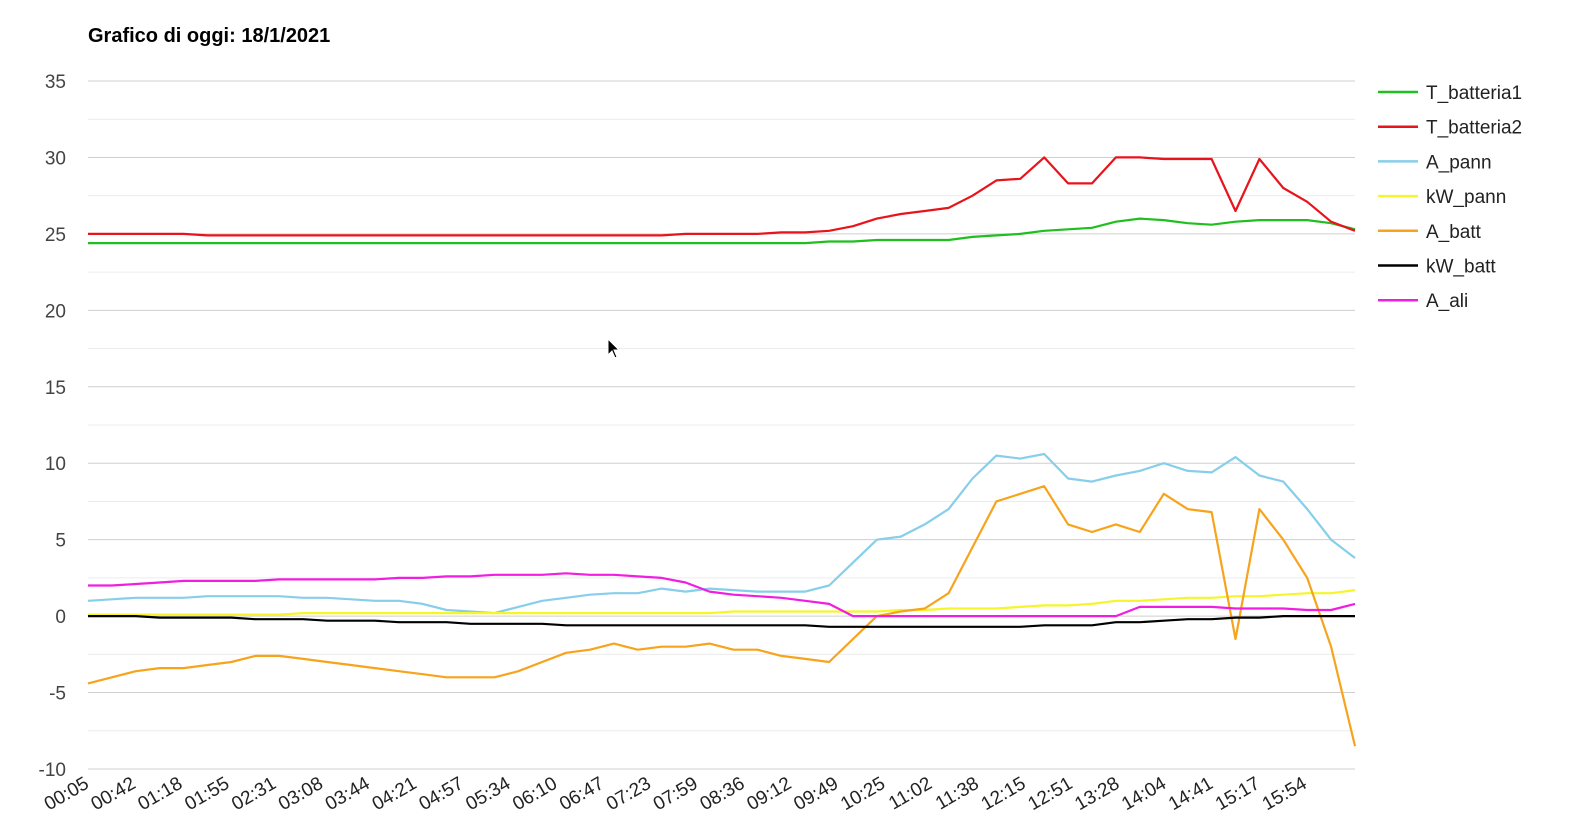 Image resolution: width=1583 pixels, height=835 pixels. Describe the element at coordinates (1004, 794) in the screenshot. I see `x-tick-label: 12:15` at that location.